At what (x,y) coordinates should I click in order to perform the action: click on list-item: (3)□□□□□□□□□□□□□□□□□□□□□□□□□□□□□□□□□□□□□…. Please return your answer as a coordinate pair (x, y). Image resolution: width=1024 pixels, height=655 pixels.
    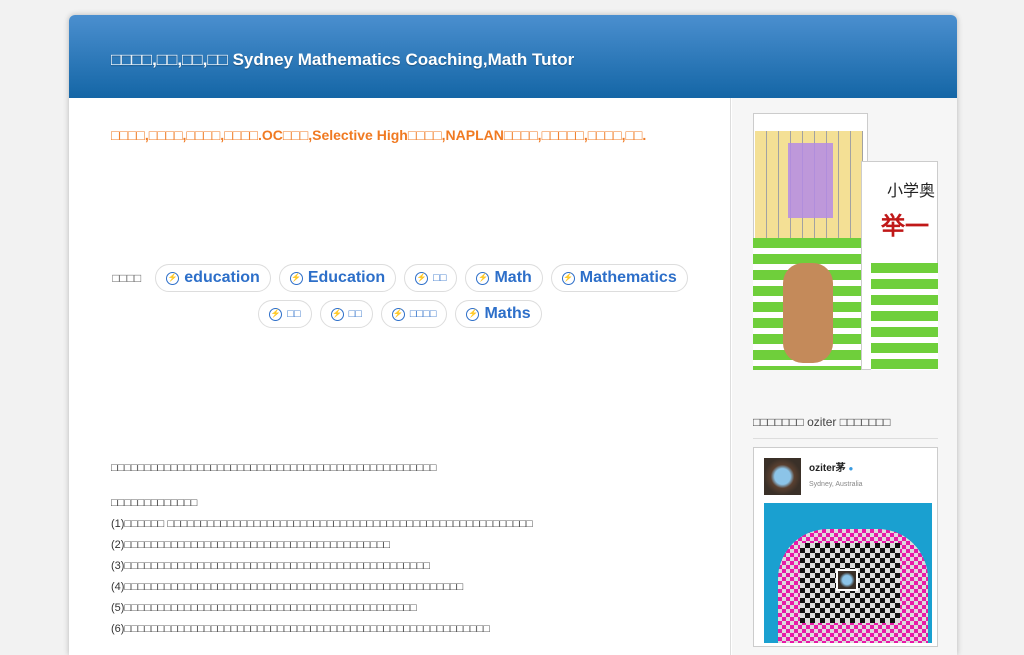
    Looking at the image, I should click on (271, 566).